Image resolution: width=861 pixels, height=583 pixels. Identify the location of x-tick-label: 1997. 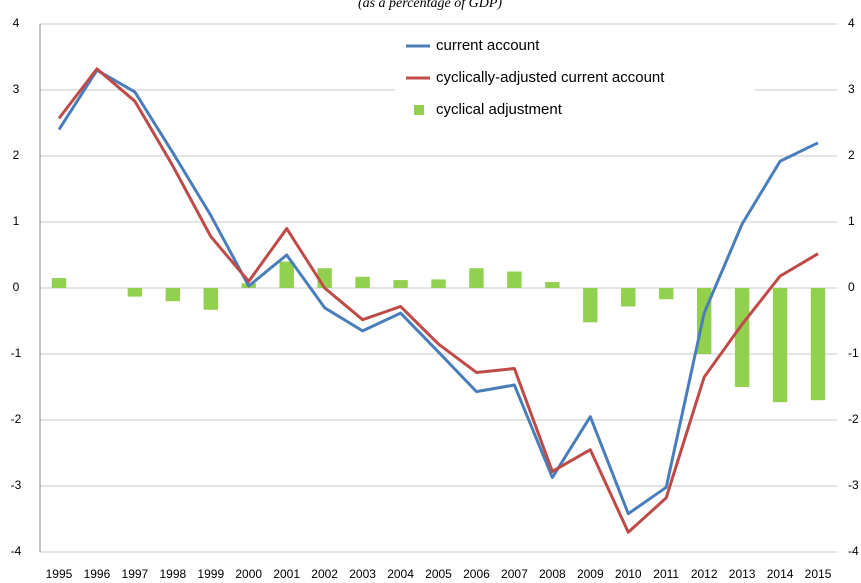
(135, 574).